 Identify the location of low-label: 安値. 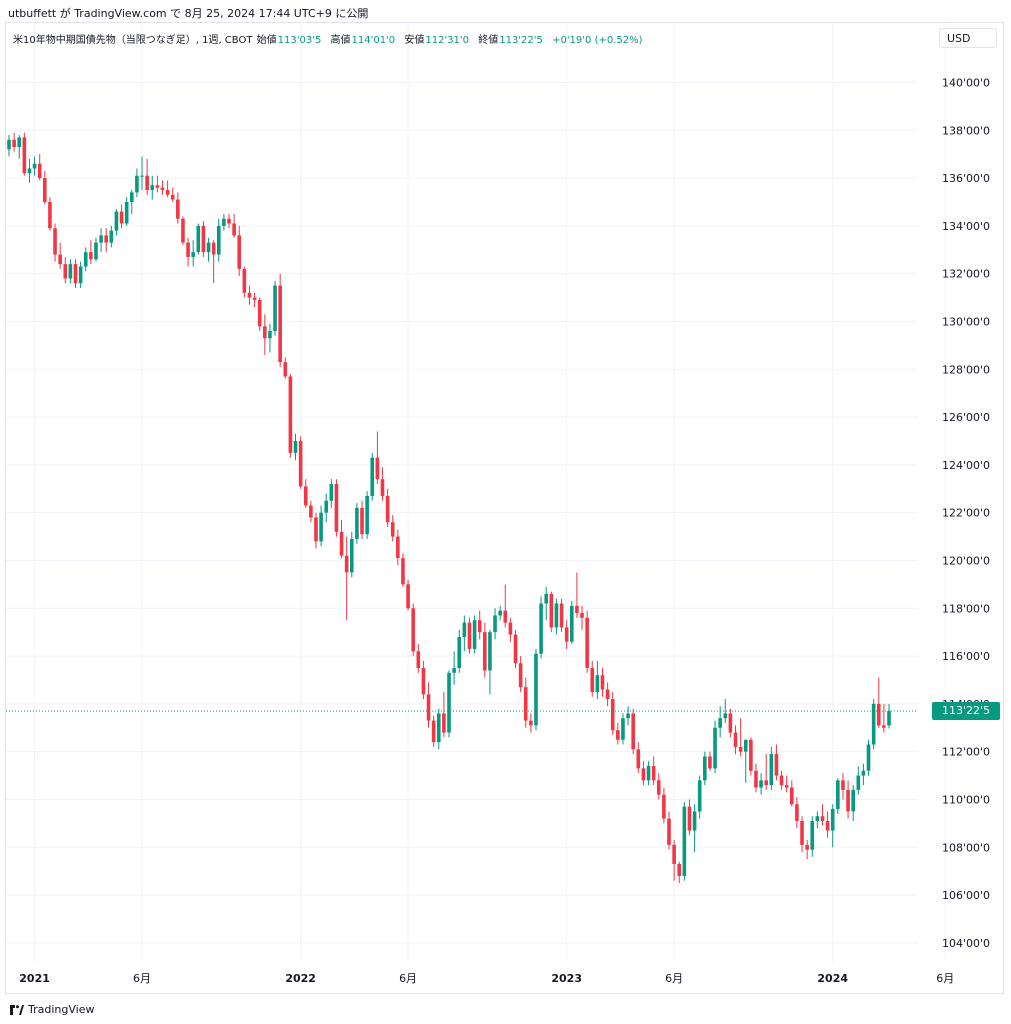
(414, 40).